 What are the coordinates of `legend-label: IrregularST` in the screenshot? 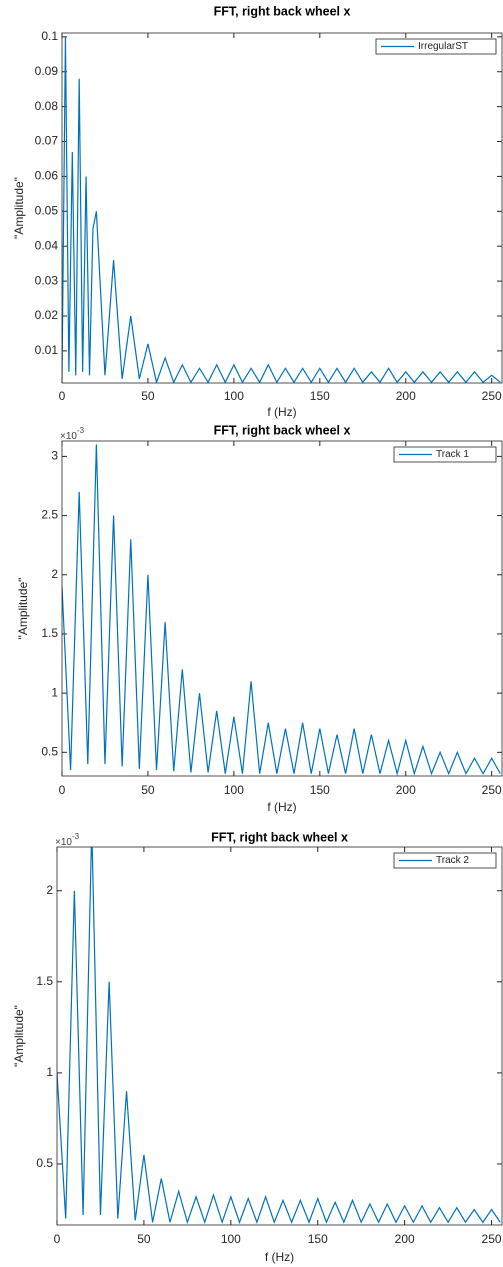 It's located at (443, 46).